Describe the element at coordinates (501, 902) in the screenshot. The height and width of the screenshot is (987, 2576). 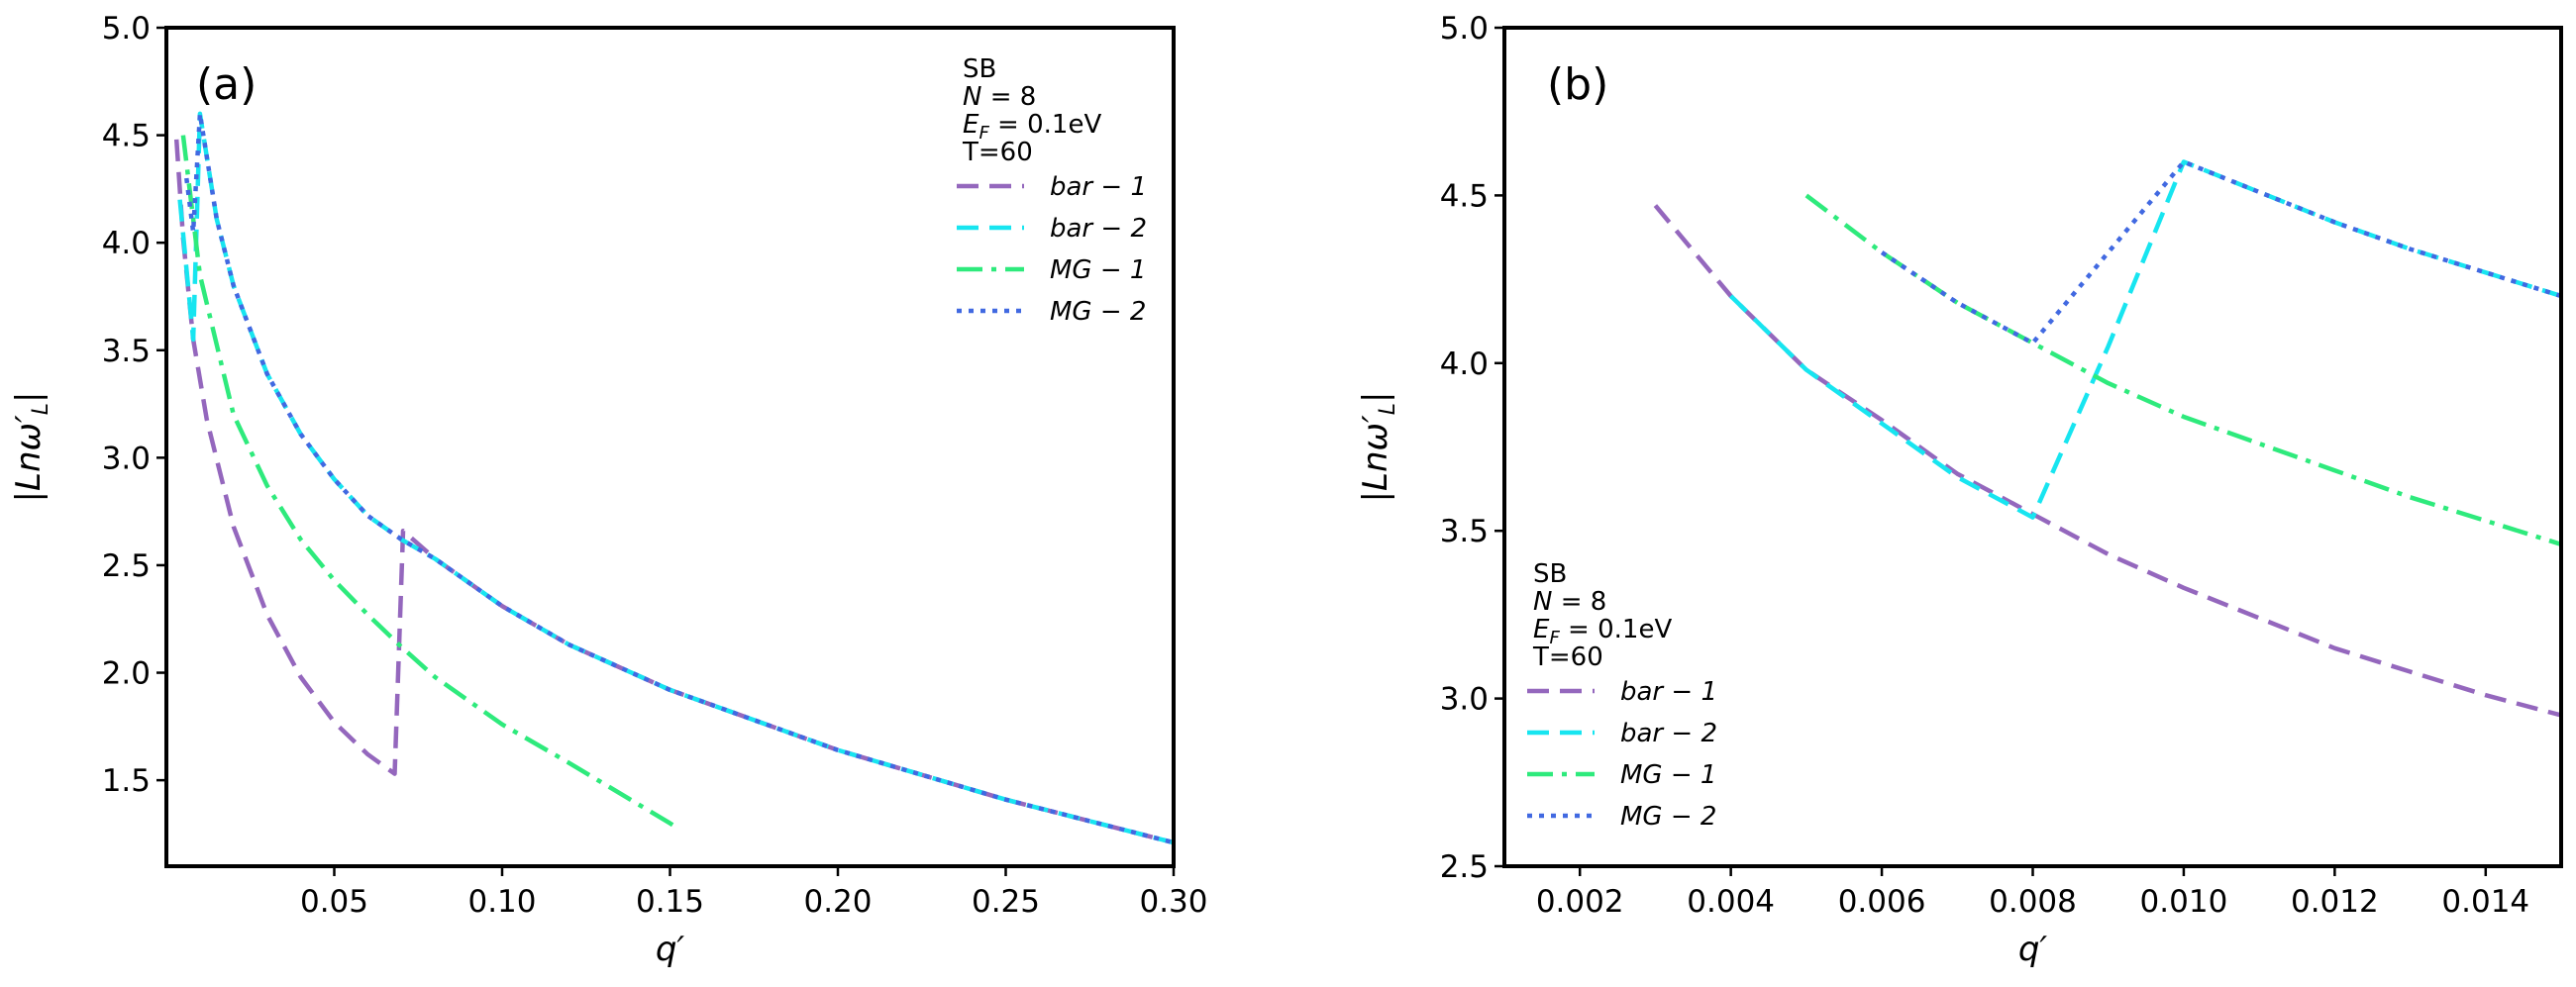
I see `x-tick-label: 0.10` at that location.